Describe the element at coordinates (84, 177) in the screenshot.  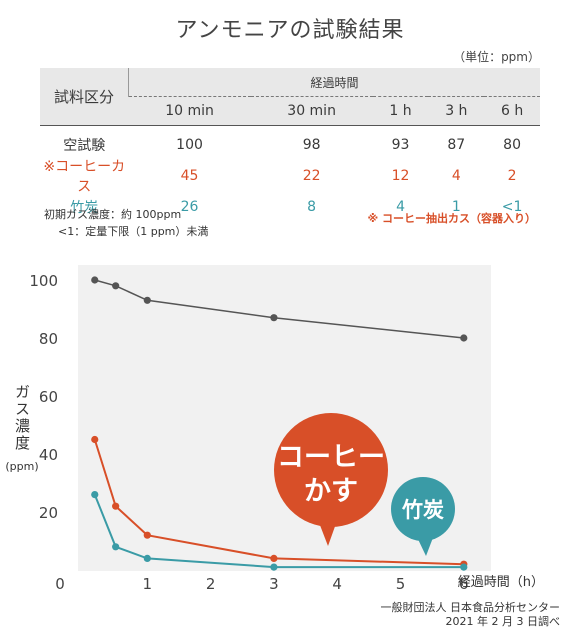
I see `row-label: ※コーヒーカス` at that location.